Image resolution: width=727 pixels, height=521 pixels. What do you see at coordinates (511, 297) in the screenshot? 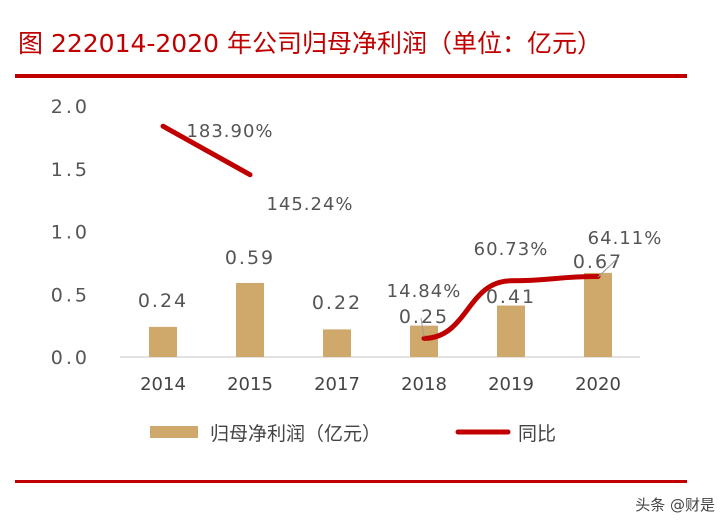
I see `bar-data-label: 0.41` at bounding box center [511, 297].